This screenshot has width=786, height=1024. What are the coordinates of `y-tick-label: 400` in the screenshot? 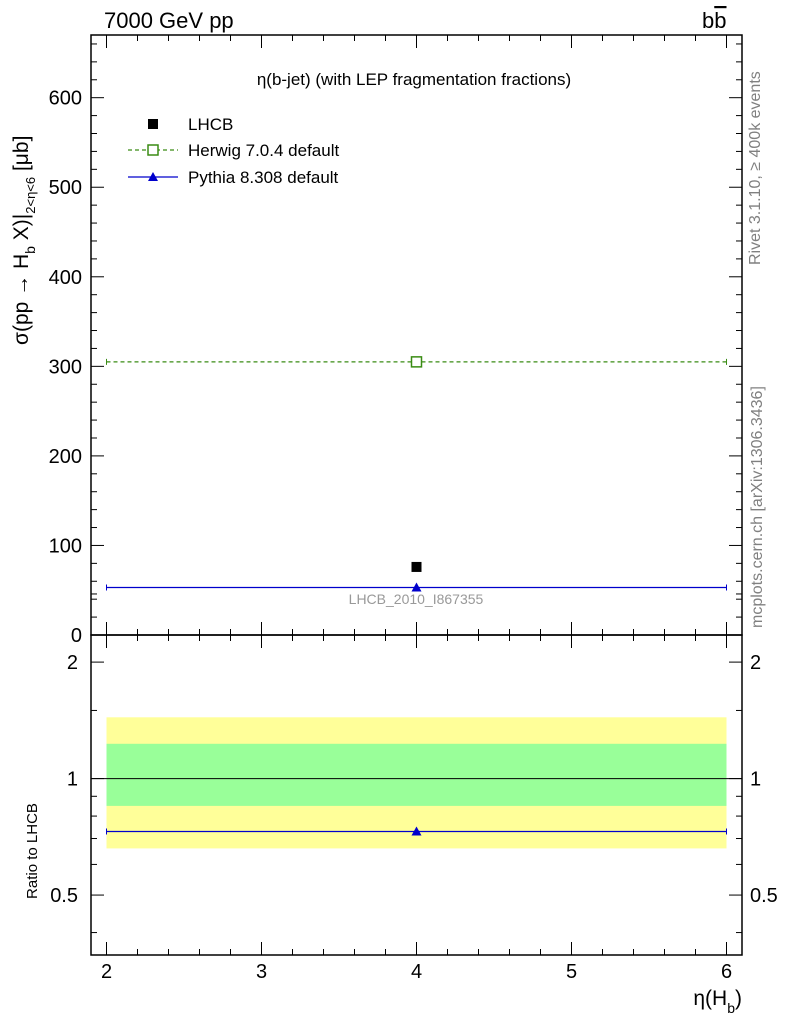 It's located at (65, 278).